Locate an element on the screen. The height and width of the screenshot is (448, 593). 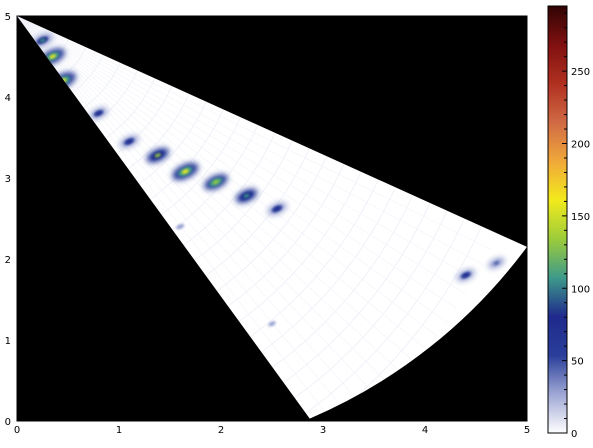
x-tick-label: 2 is located at coordinates (221, 430).